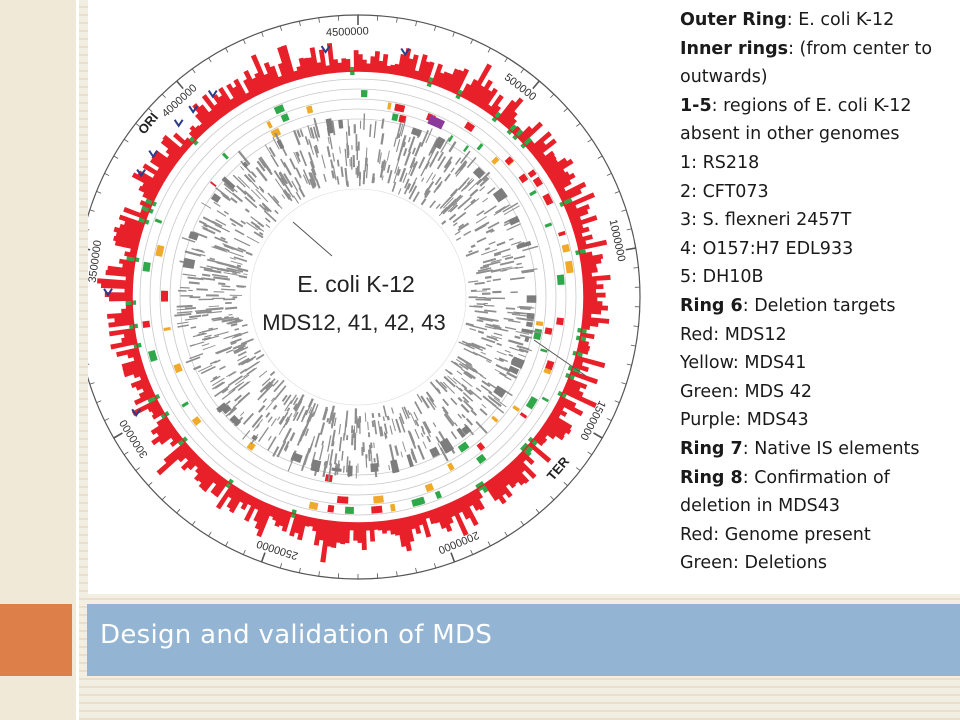 The image size is (960, 720). Describe the element at coordinates (806, 49) in the screenshot. I see `legend-line: Inner rings: (from center to` at that location.